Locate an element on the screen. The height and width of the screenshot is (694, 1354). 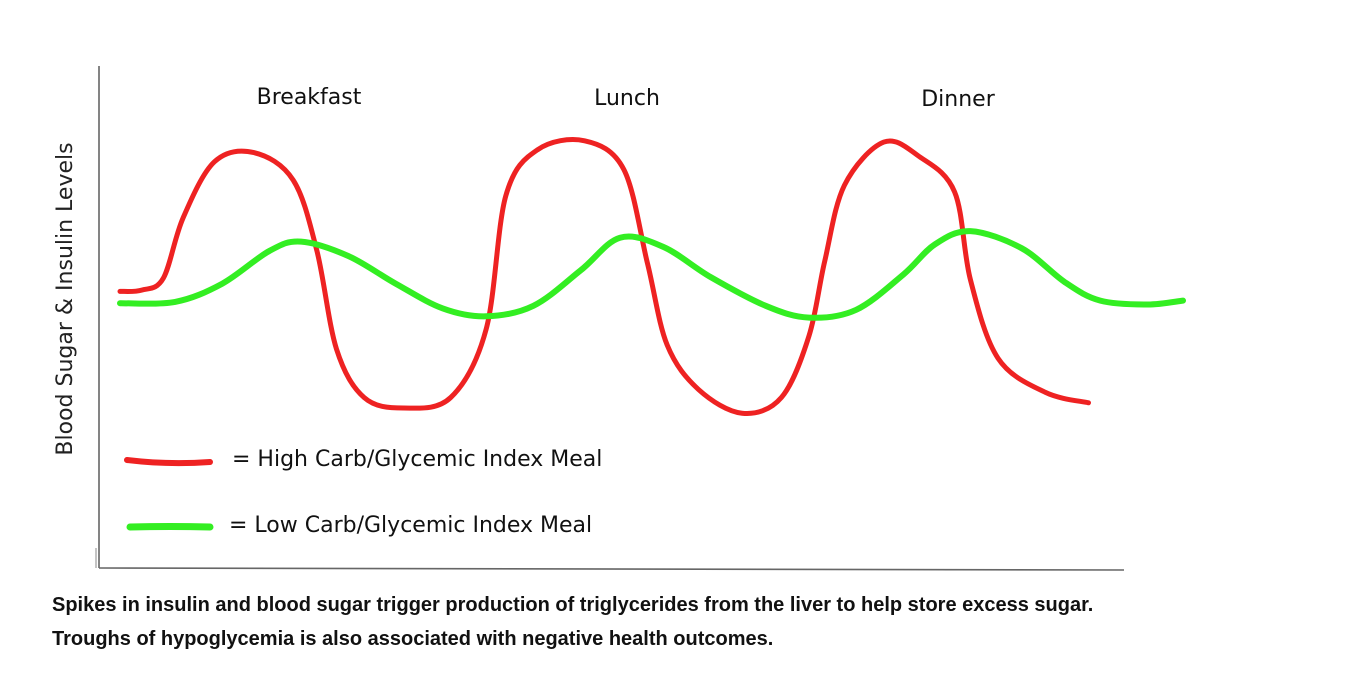
legend-label-high-carb: = High Carb/Glycemic Index Meal is located at coordinates (417, 459).